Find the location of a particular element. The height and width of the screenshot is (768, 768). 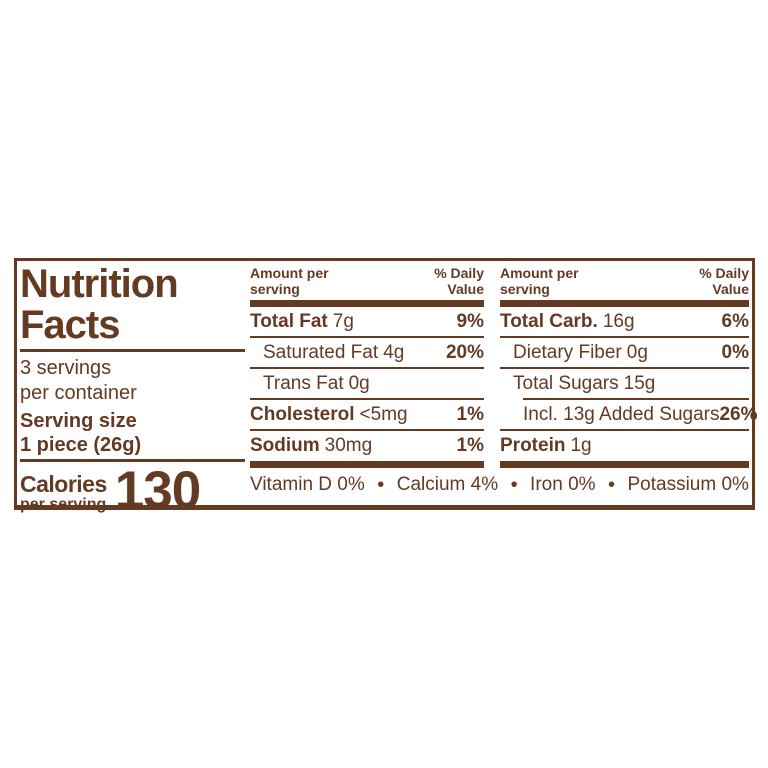

nutrient-daily-value: 26% is located at coordinates (738, 414).